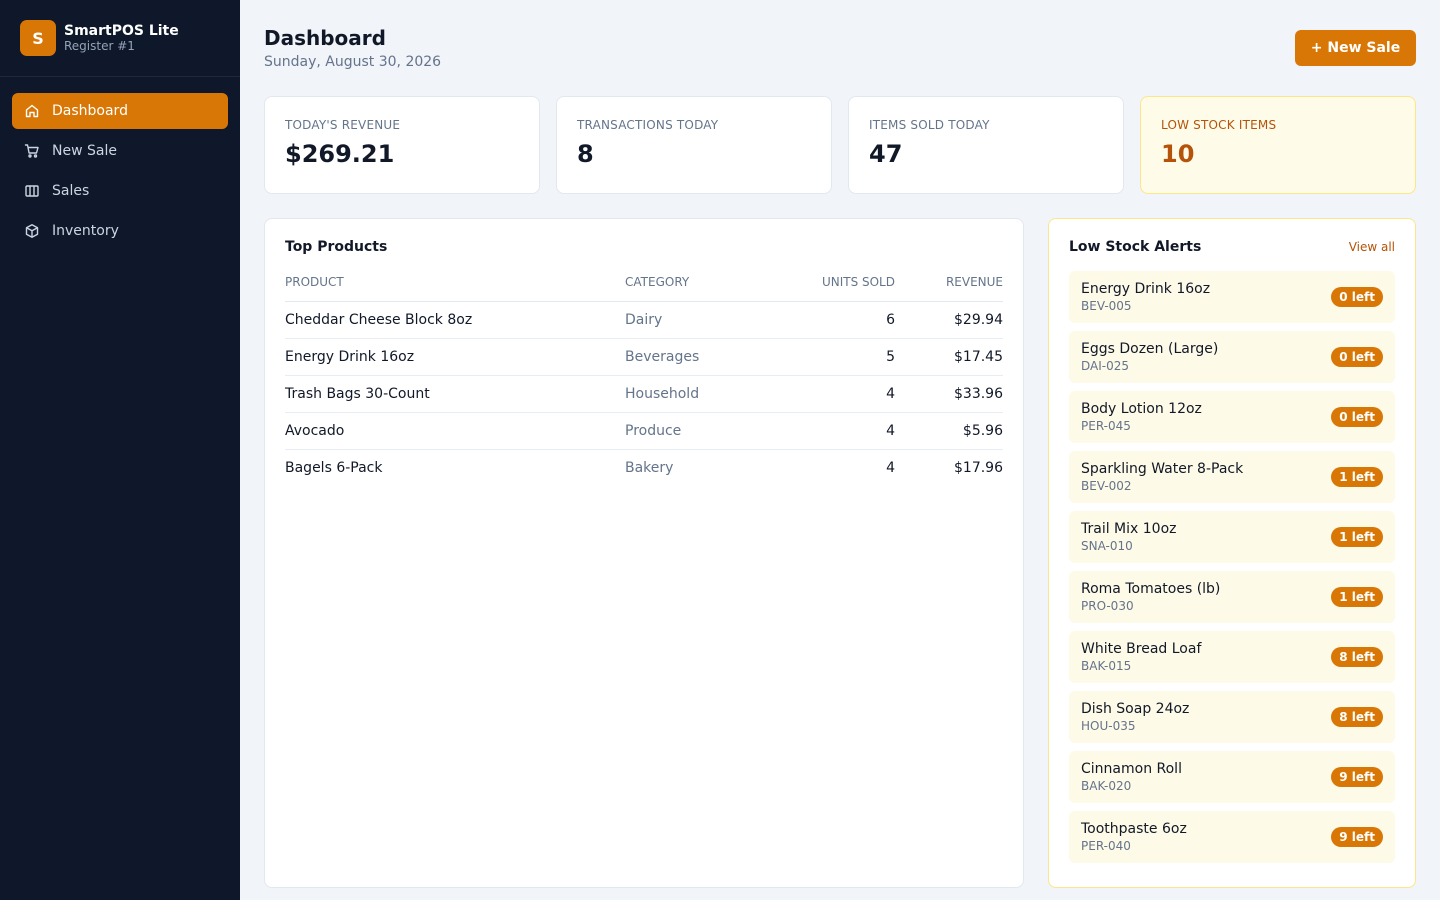 This screenshot has width=1440, height=900. I want to click on stat-card-items-sold: ITEMS SOLD TODAY 47, so click(986, 145).